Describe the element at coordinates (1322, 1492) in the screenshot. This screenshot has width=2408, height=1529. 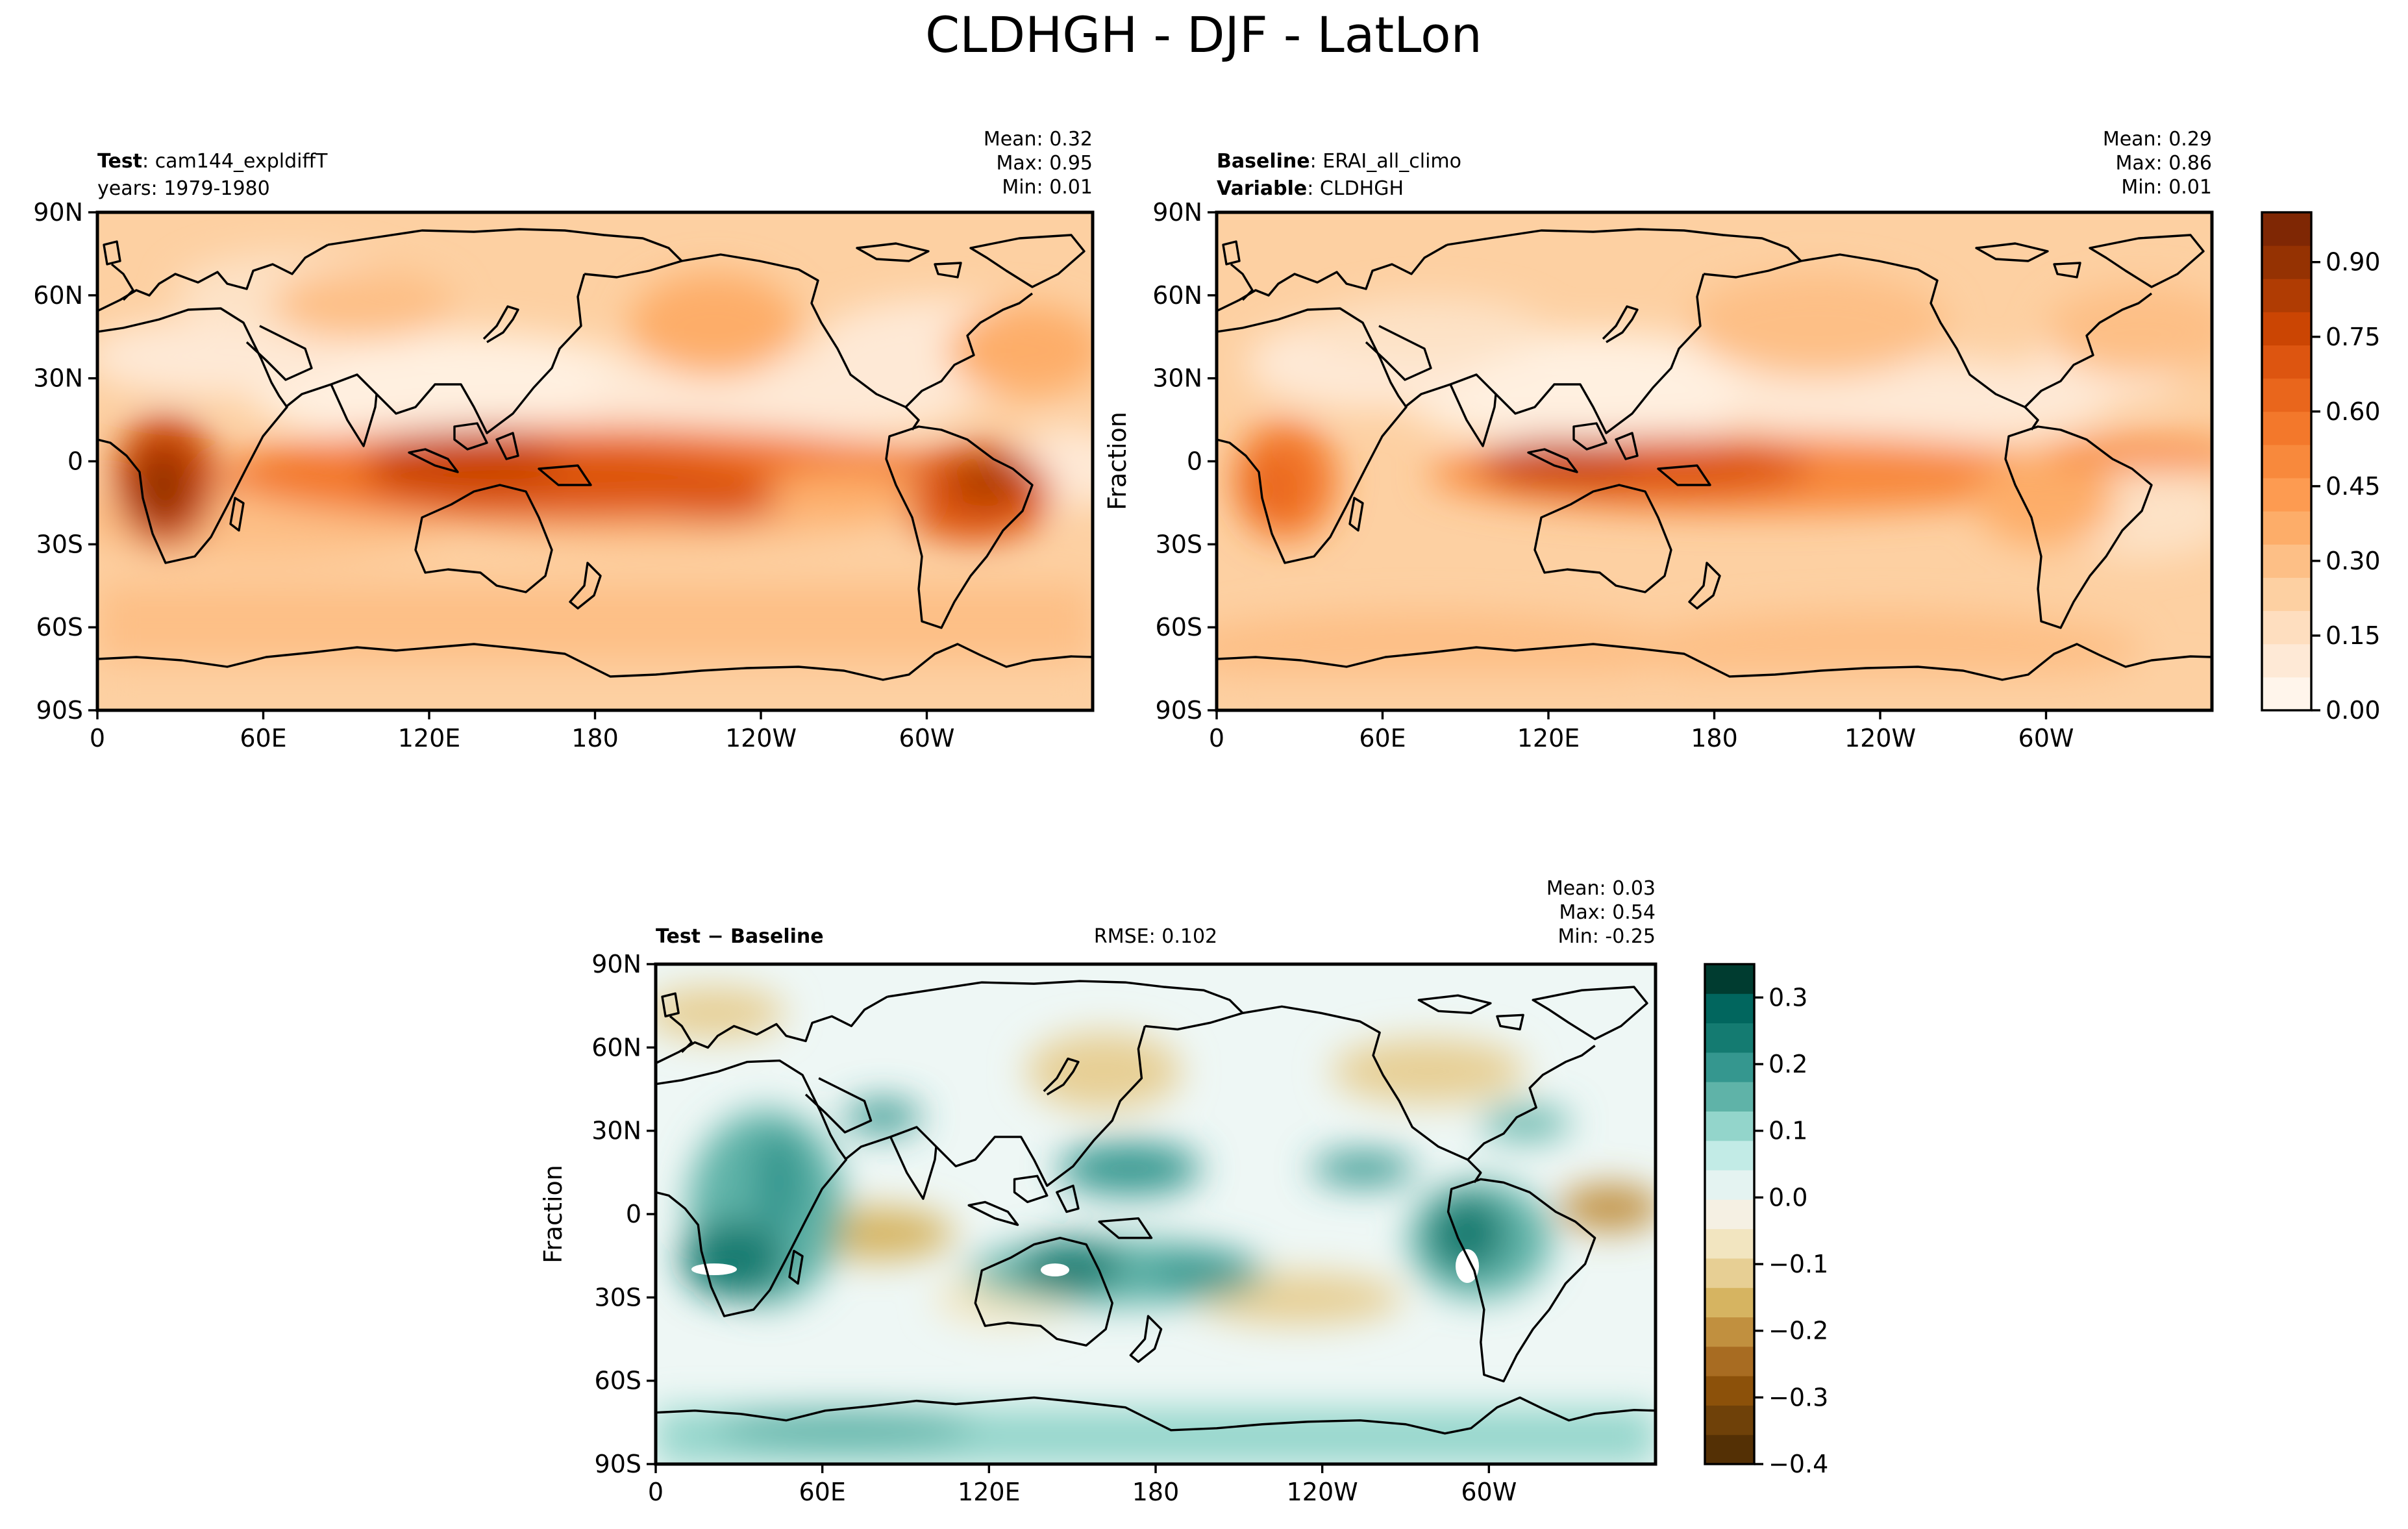
I see `diff-lon-label: 120W` at that location.